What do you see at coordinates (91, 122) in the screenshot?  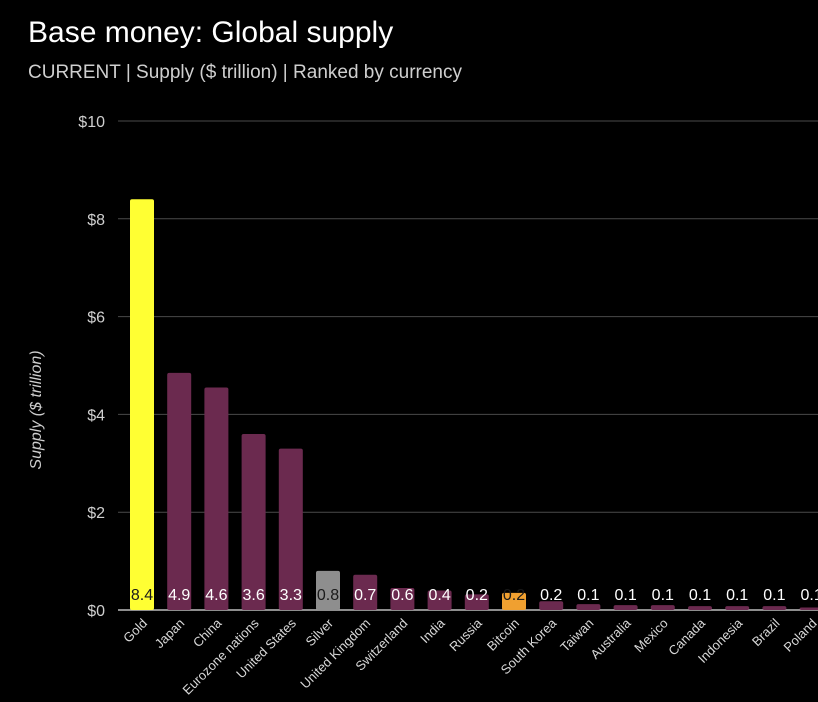 I see `y-tick-label: $10` at bounding box center [91, 122].